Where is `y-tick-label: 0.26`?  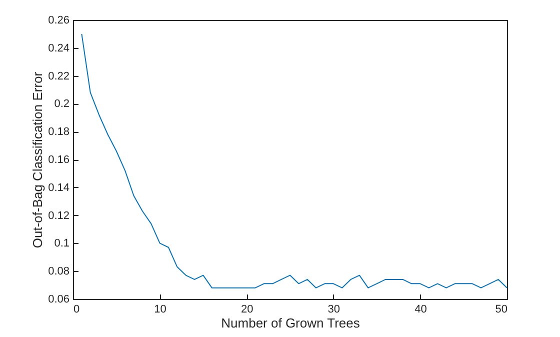
y-tick-label: 0.26 is located at coordinates (59, 20).